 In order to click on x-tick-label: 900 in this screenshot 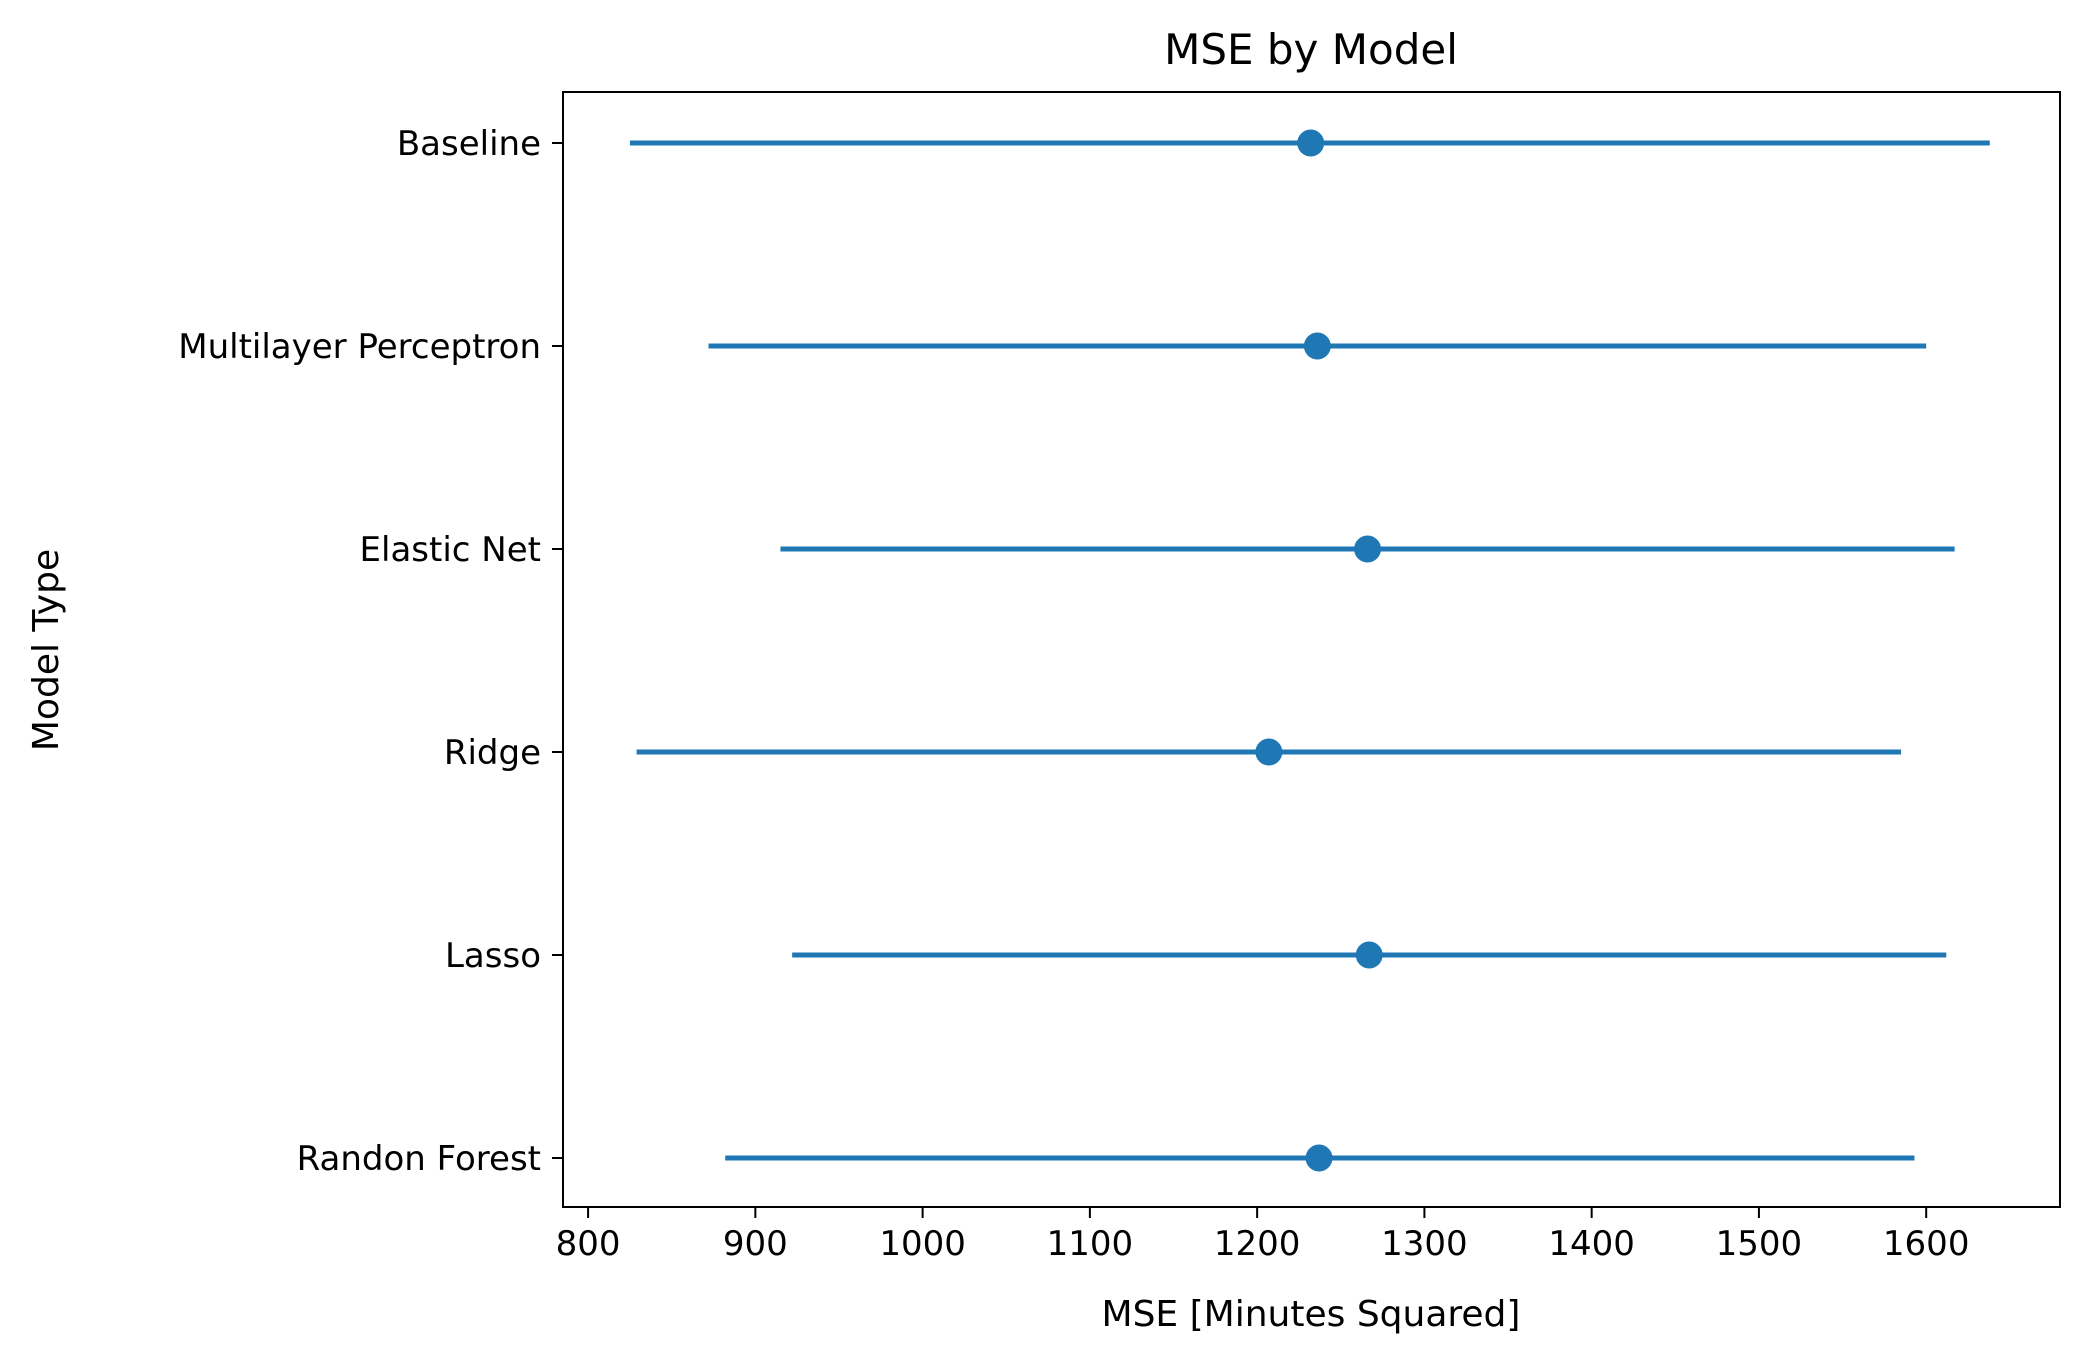, I will do `click(755, 1244)`.